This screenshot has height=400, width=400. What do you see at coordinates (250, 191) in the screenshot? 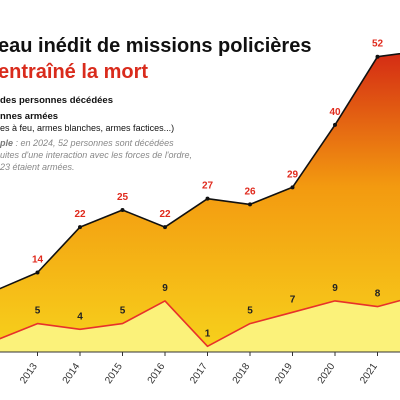
I see `total-data-label: 26` at bounding box center [250, 191].